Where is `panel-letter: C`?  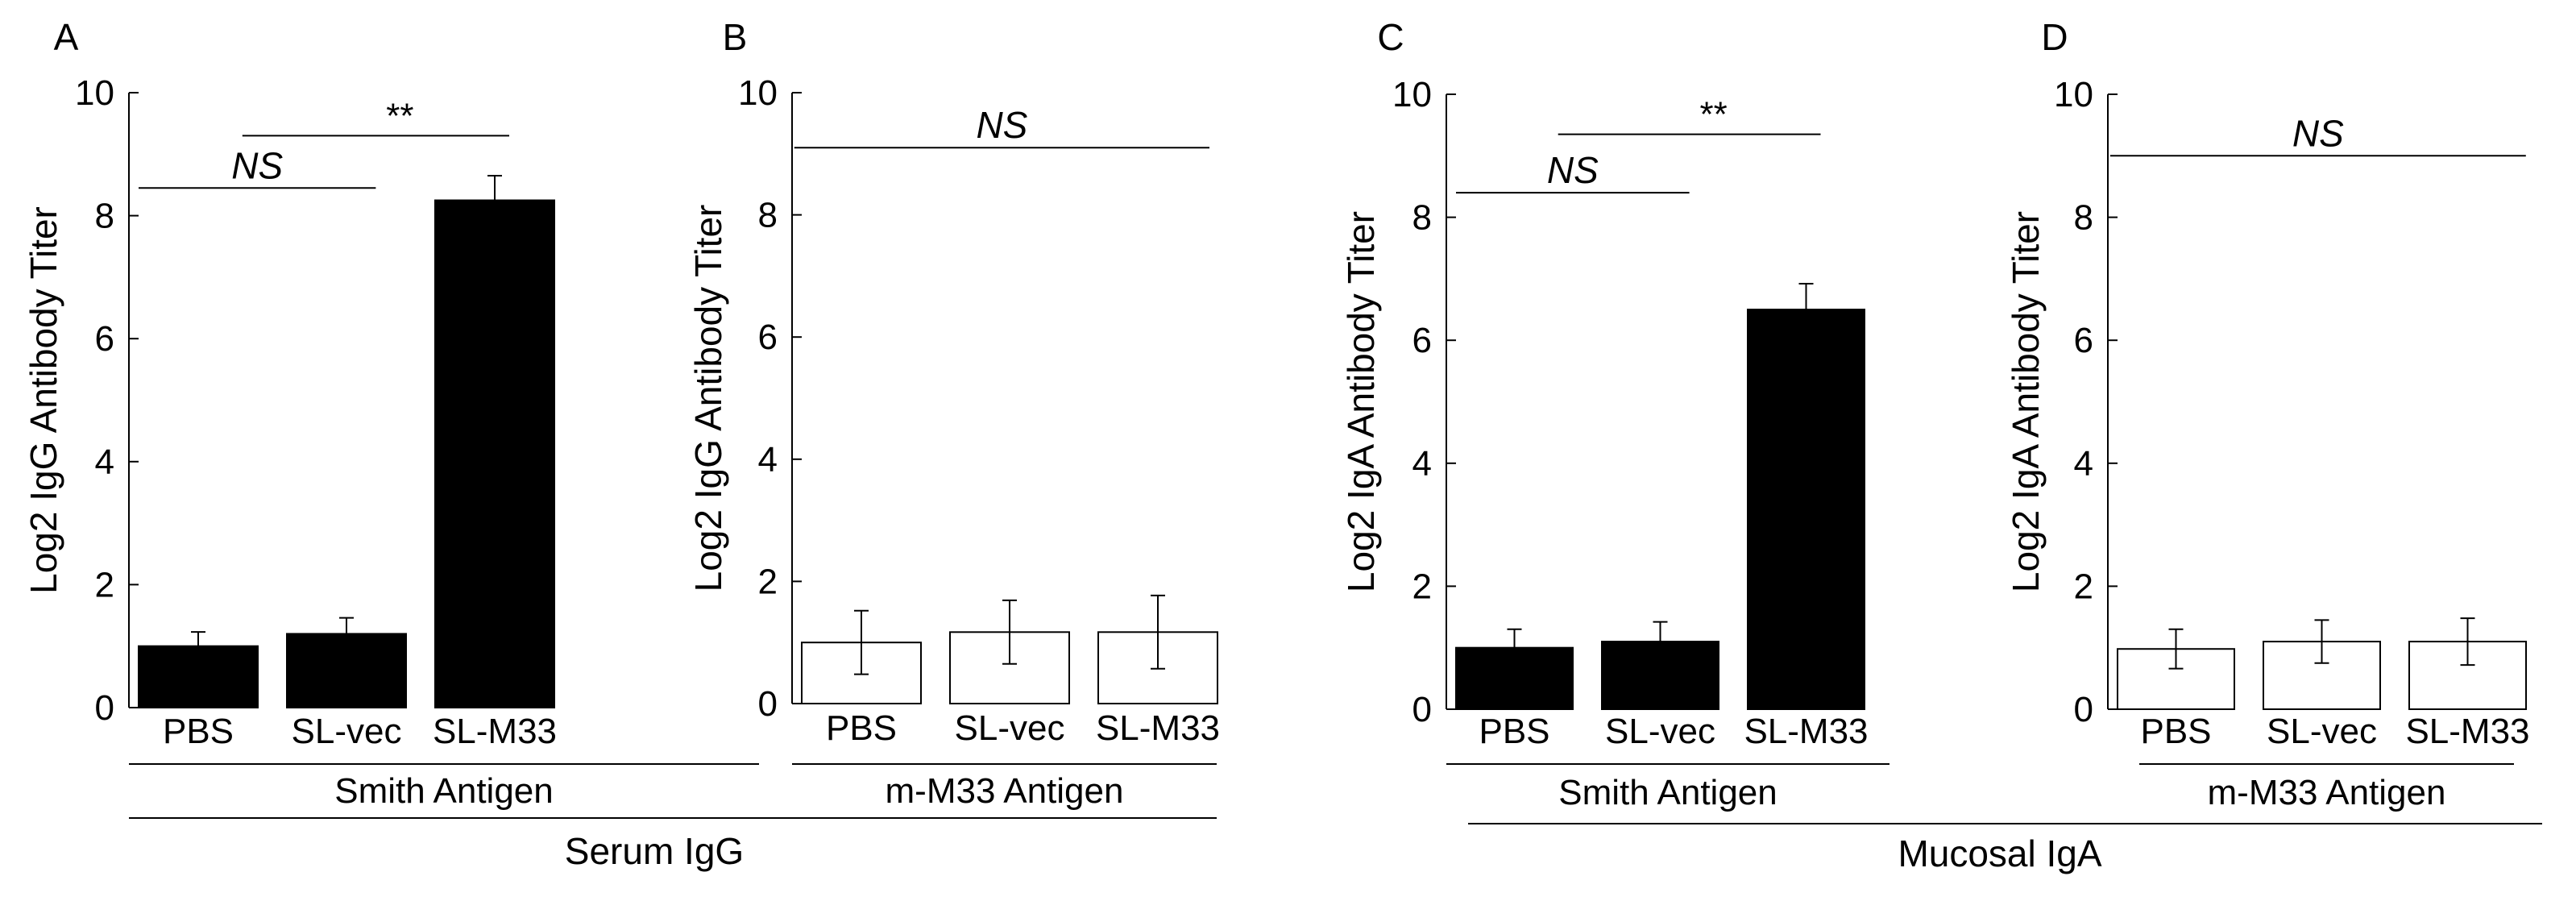 panel-letter: C is located at coordinates (1390, 37).